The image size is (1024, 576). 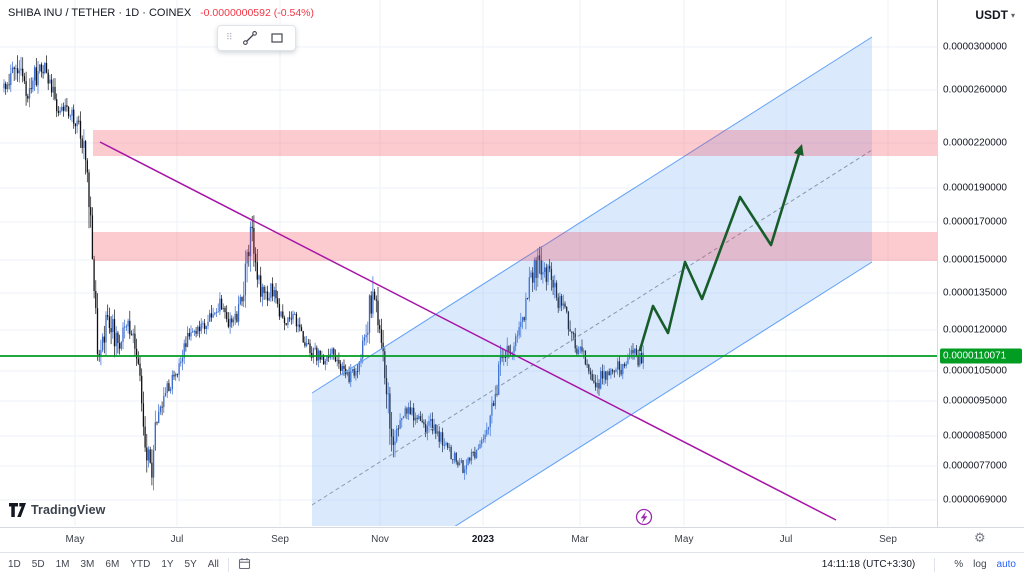 I want to click on range-button-3M: 3M, so click(x=87, y=564).